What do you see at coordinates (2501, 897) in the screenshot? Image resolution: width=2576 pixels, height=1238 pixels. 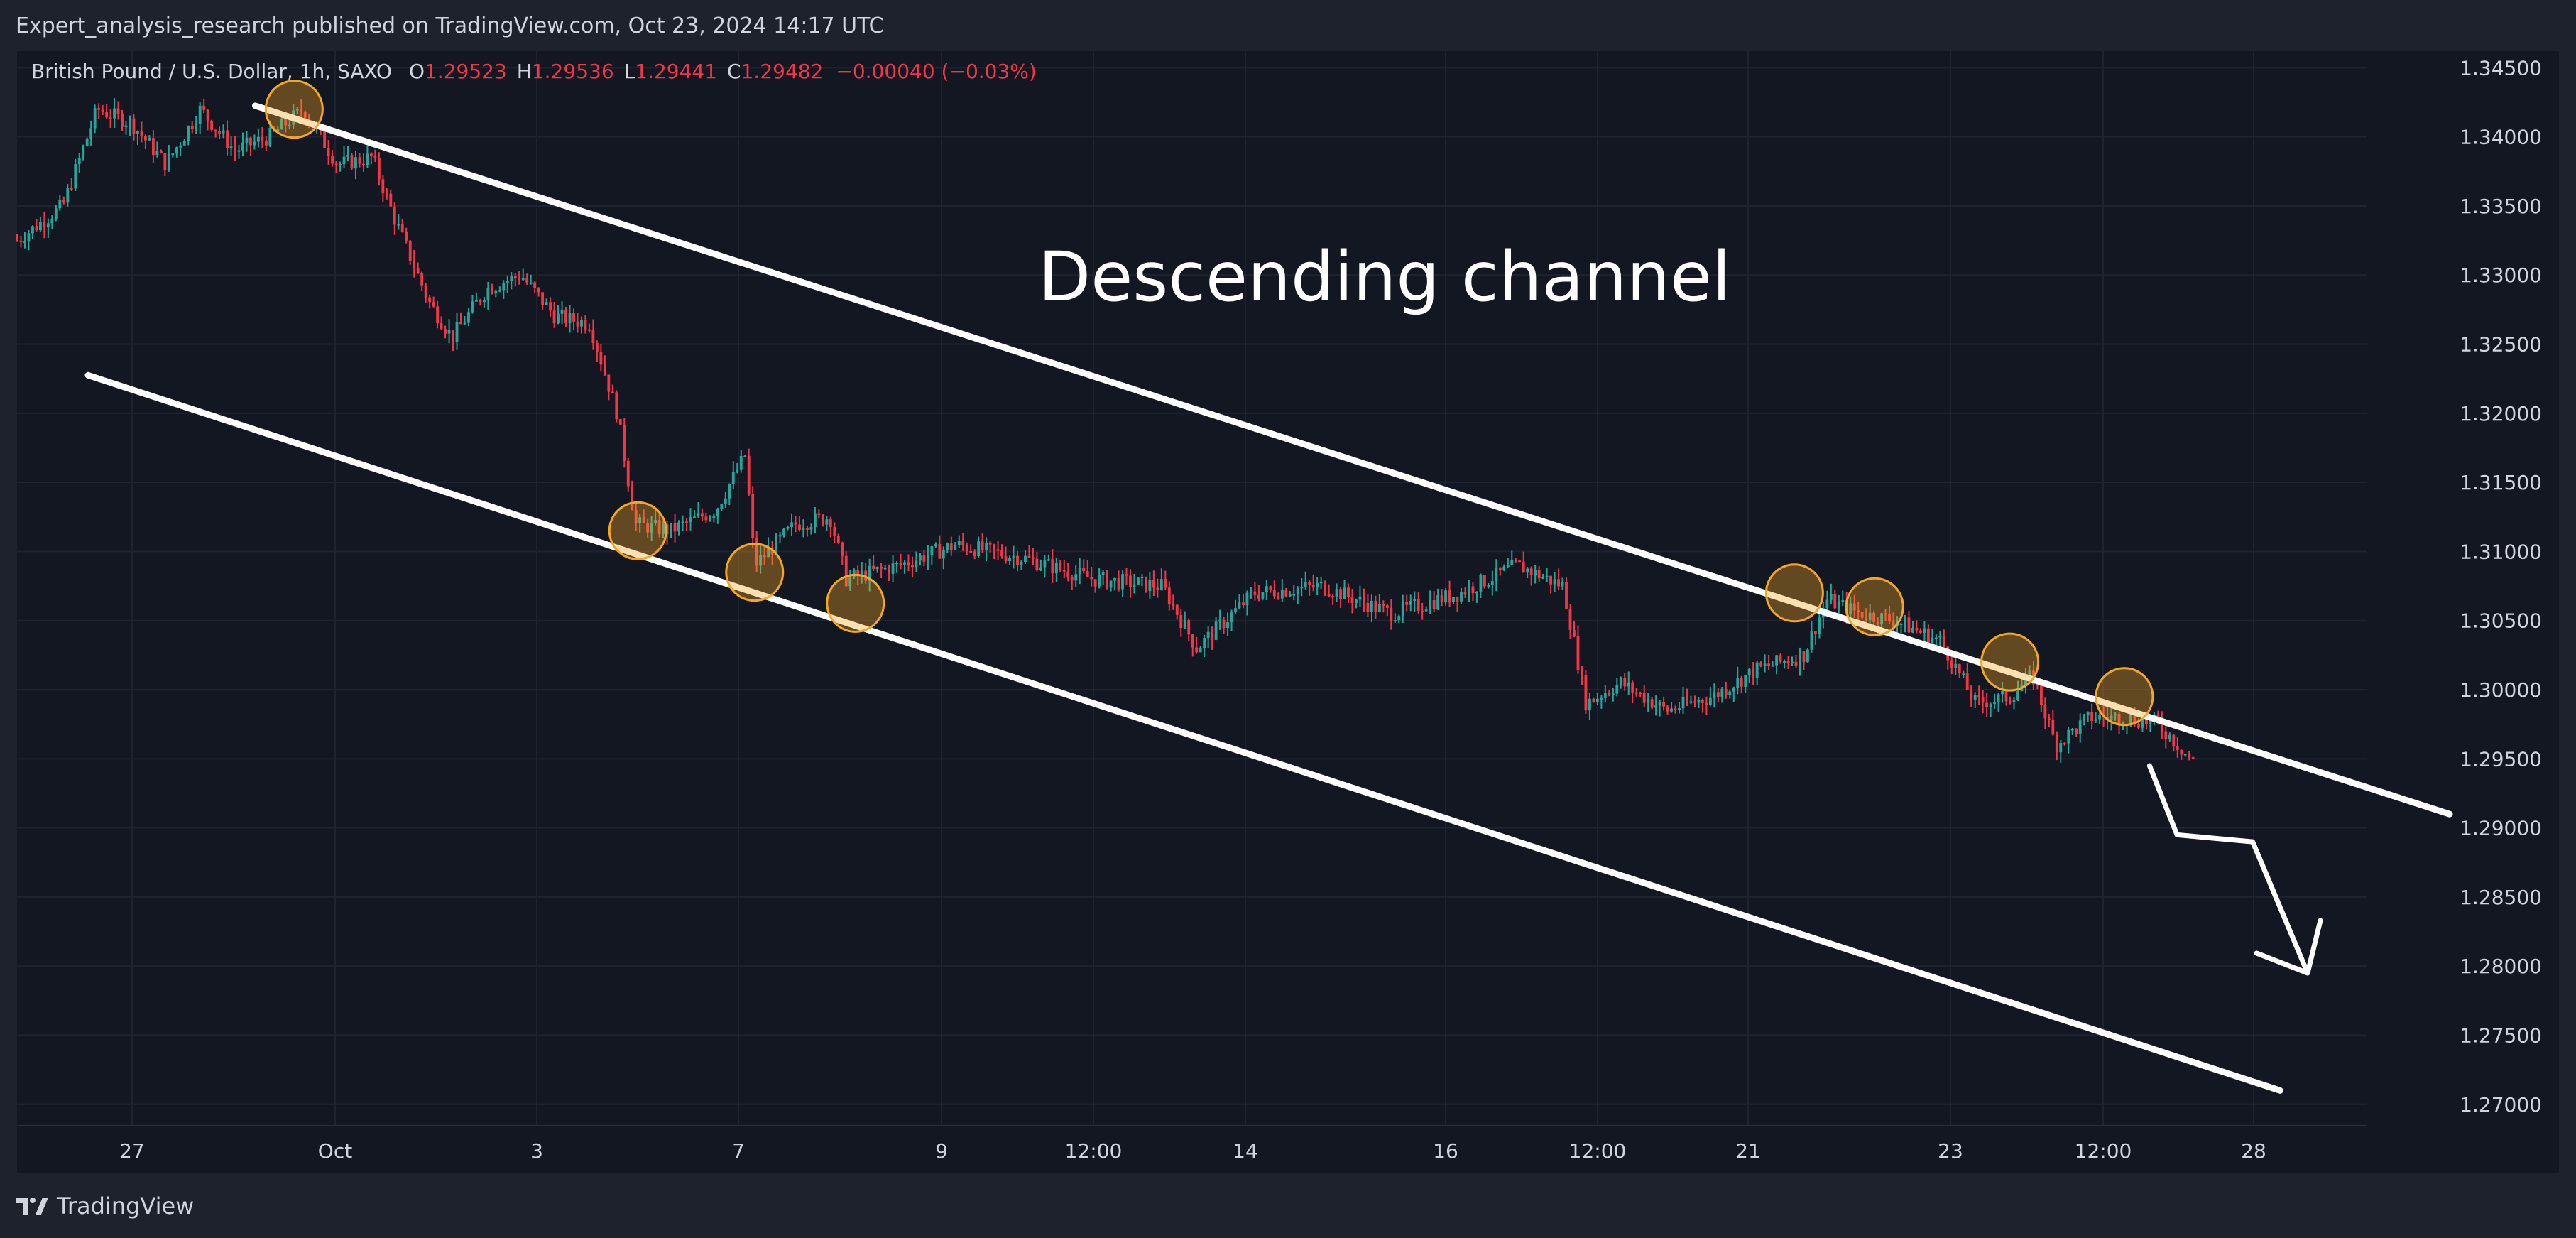 I see `price-tick-label: 1.28500` at bounding box center [2501, 897].